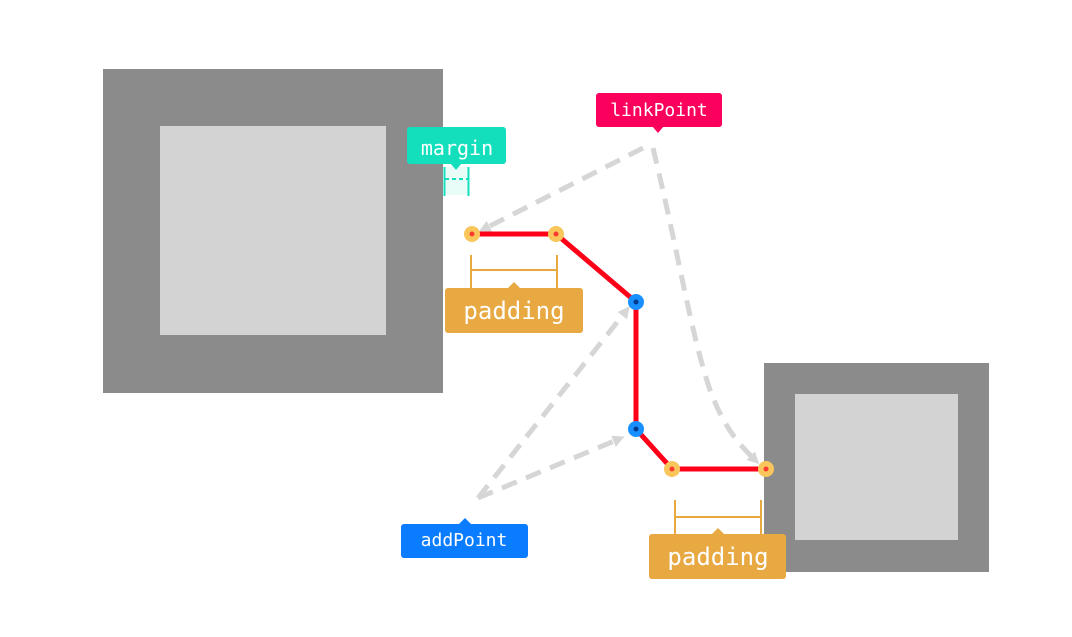  What do you see at coordinates (636, 302) in the screenshot?
I see `add-point-handle-upper` at bounding box center [636, 302].